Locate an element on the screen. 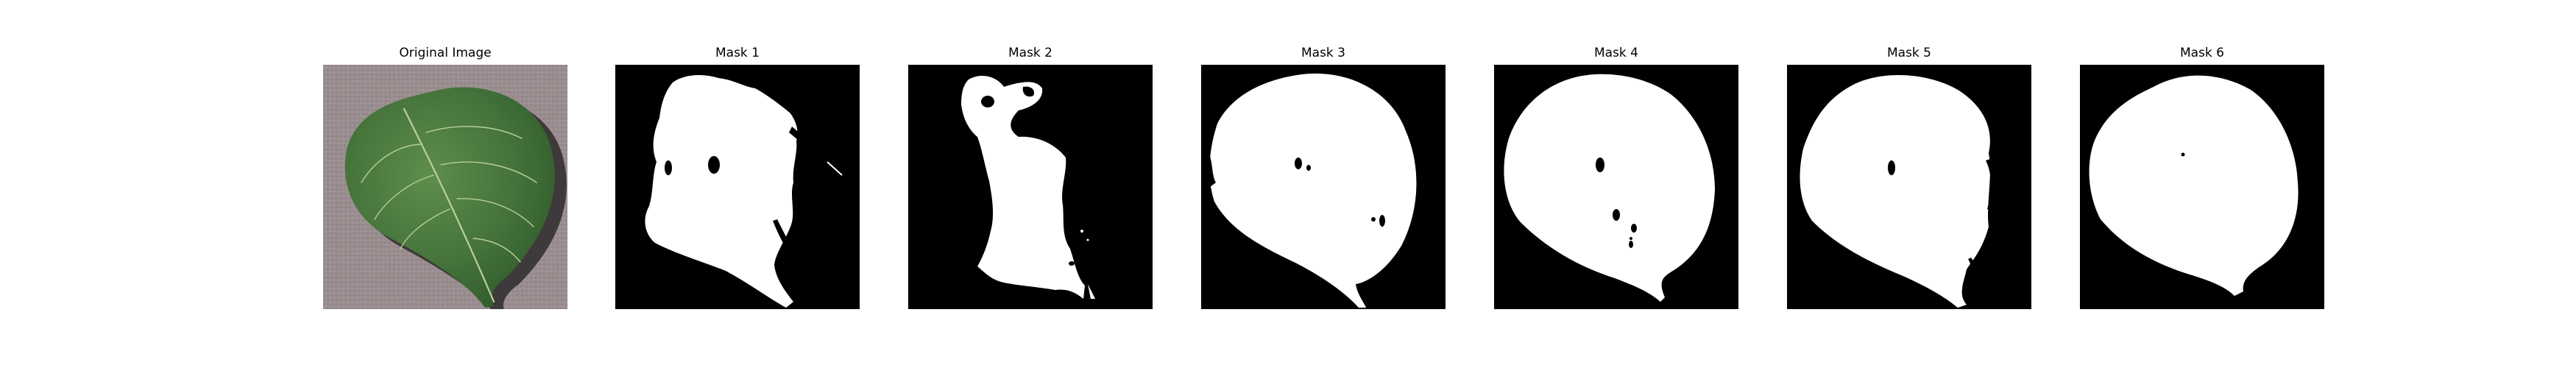  mask-6-image is located at coordinates (2202, 187).